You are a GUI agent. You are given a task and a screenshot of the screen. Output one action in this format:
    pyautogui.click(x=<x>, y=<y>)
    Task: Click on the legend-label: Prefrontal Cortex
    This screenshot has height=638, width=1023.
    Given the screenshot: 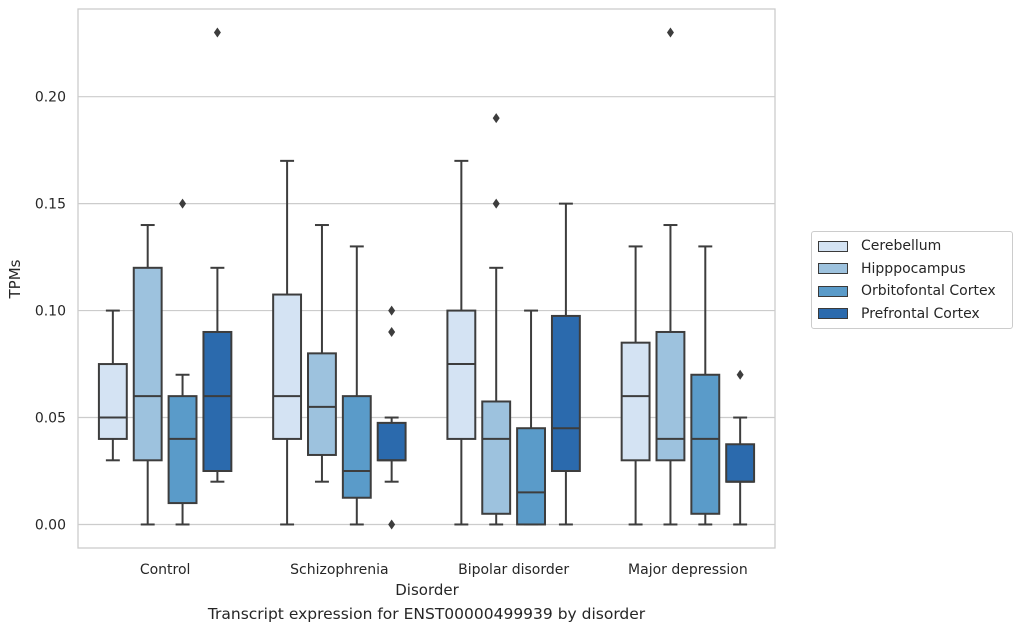 What is the action you would take?
    pyautogui.click(x=920, y=313)
    